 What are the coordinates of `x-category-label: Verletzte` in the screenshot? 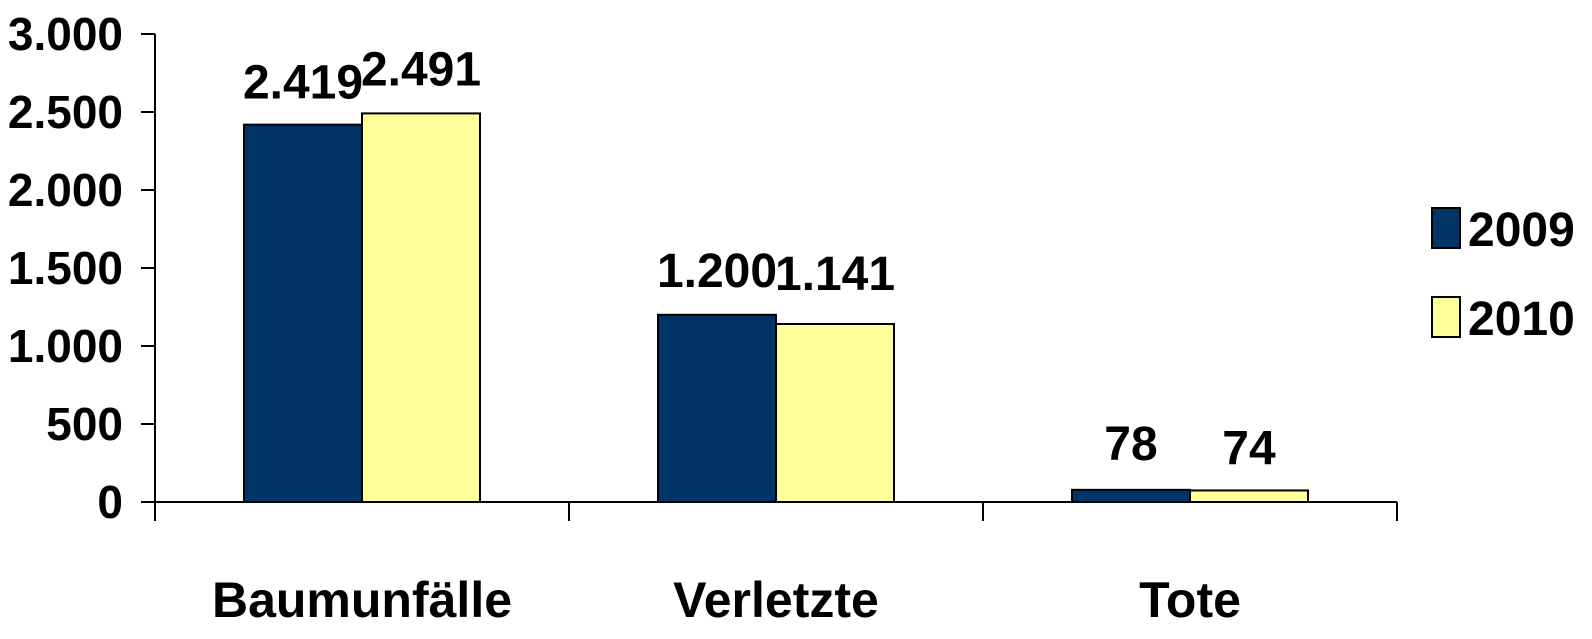 It's located at (776, 600).